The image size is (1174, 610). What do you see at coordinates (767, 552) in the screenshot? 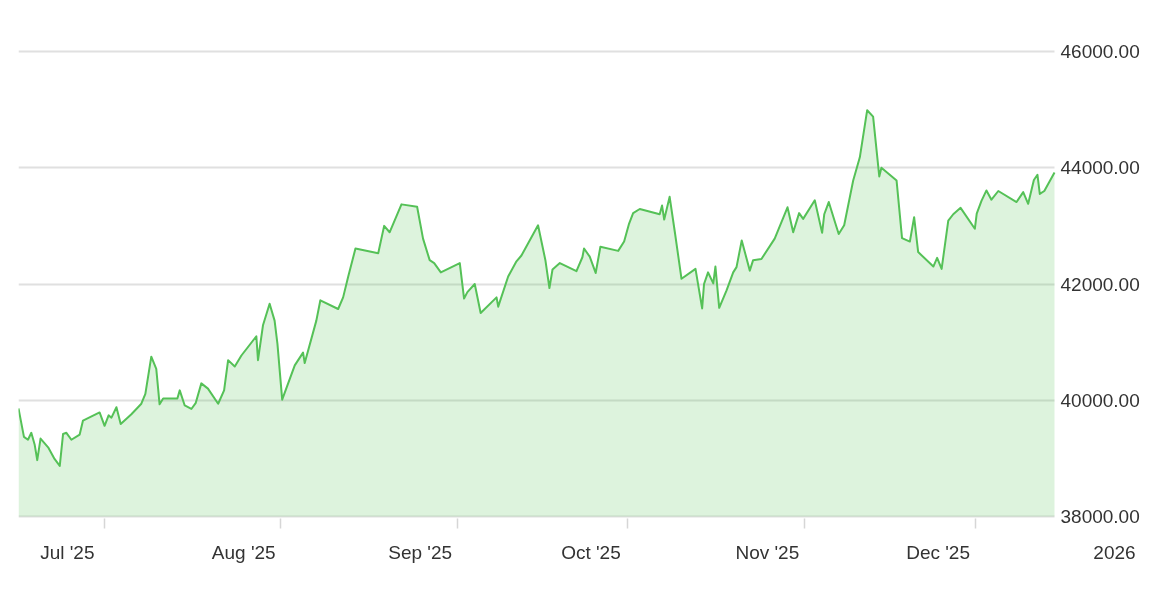
I see `x-tick-label: Nov '25` at bounding box center [767, 552].